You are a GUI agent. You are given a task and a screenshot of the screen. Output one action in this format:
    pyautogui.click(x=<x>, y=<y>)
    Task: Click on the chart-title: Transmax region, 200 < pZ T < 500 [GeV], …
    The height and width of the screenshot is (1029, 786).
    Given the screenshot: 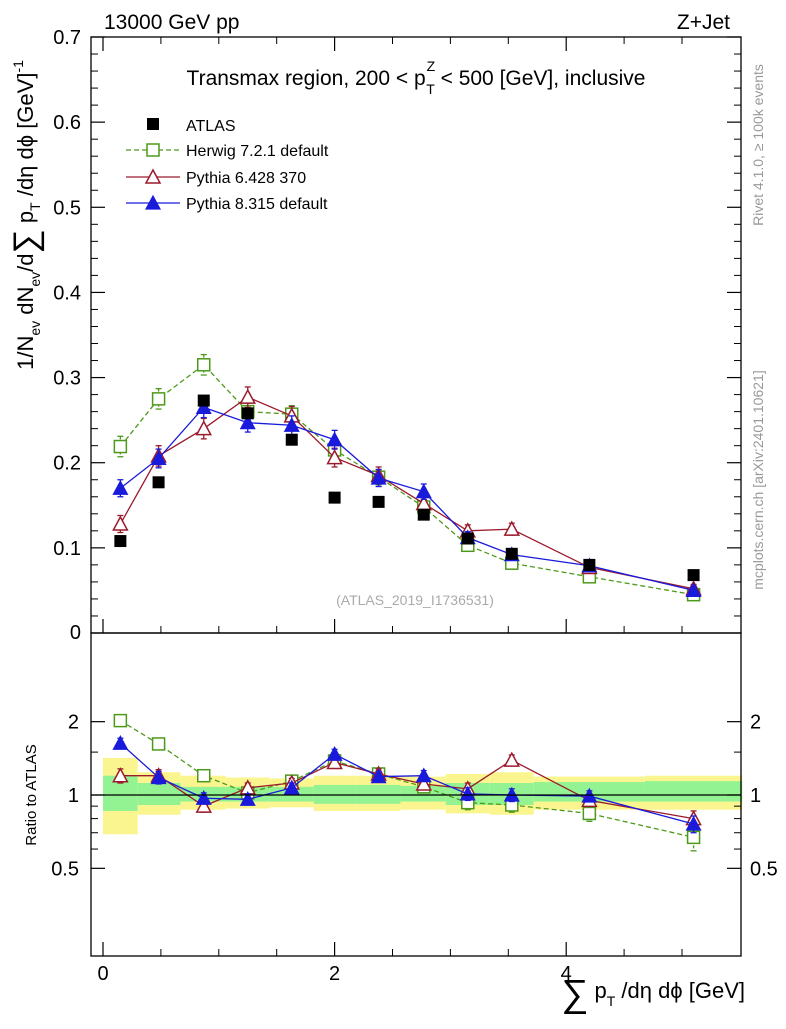 What is the action you would take?
    pyautogui.click(x=416, y=77)
    